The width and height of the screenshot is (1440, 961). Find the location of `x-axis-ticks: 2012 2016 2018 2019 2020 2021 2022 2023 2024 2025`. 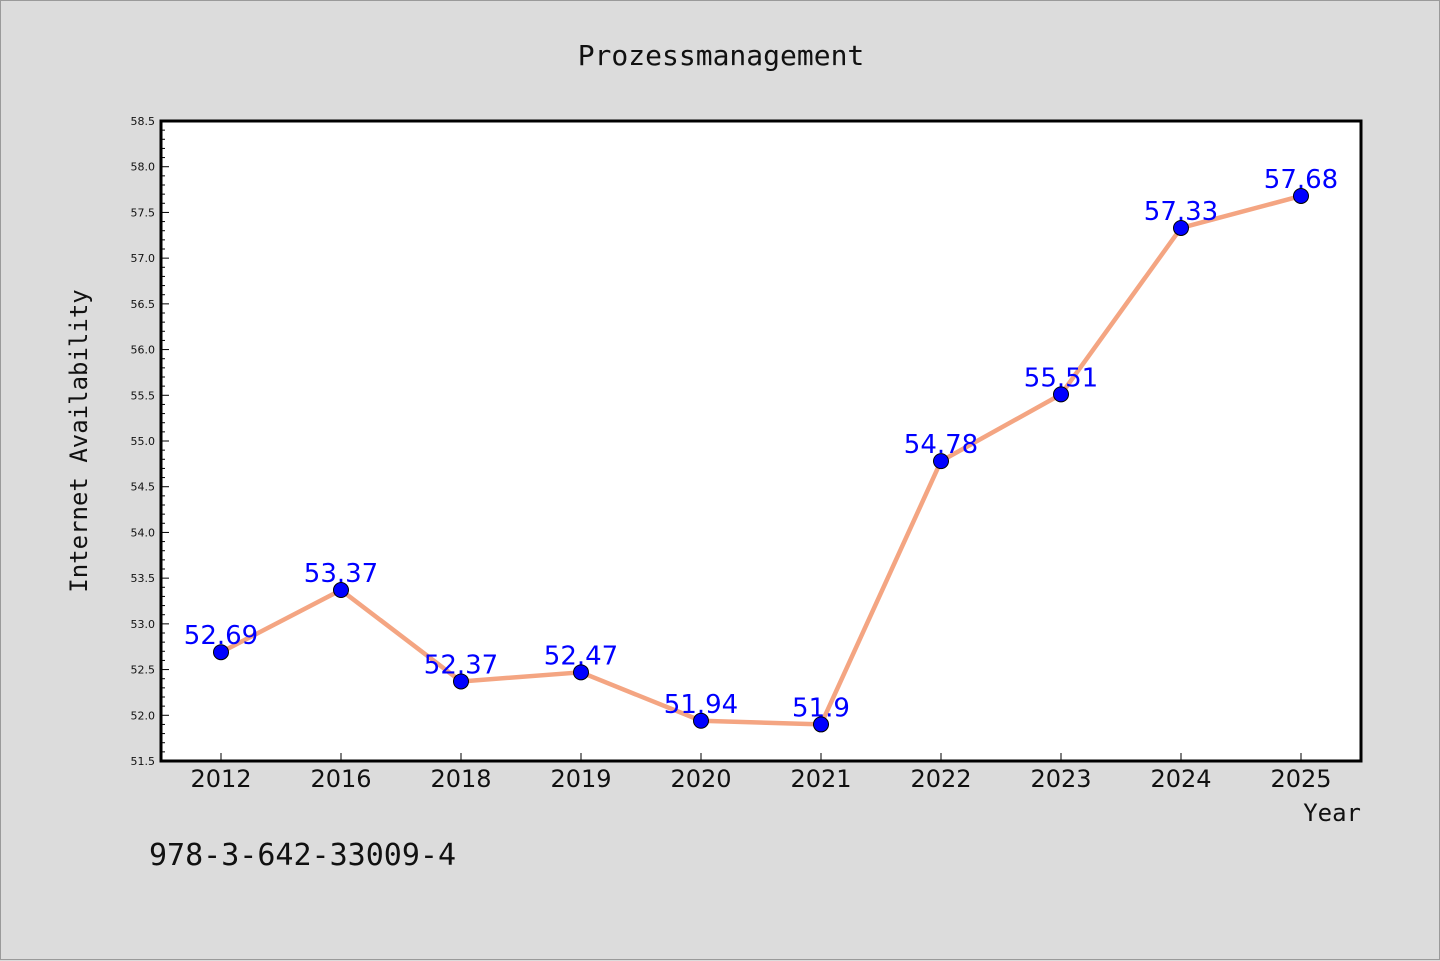

x-axis-ticks: 2012 2016 2018 2019 2020 2021 2022 2023 2024 2025 is located at coordinates (761, 773).